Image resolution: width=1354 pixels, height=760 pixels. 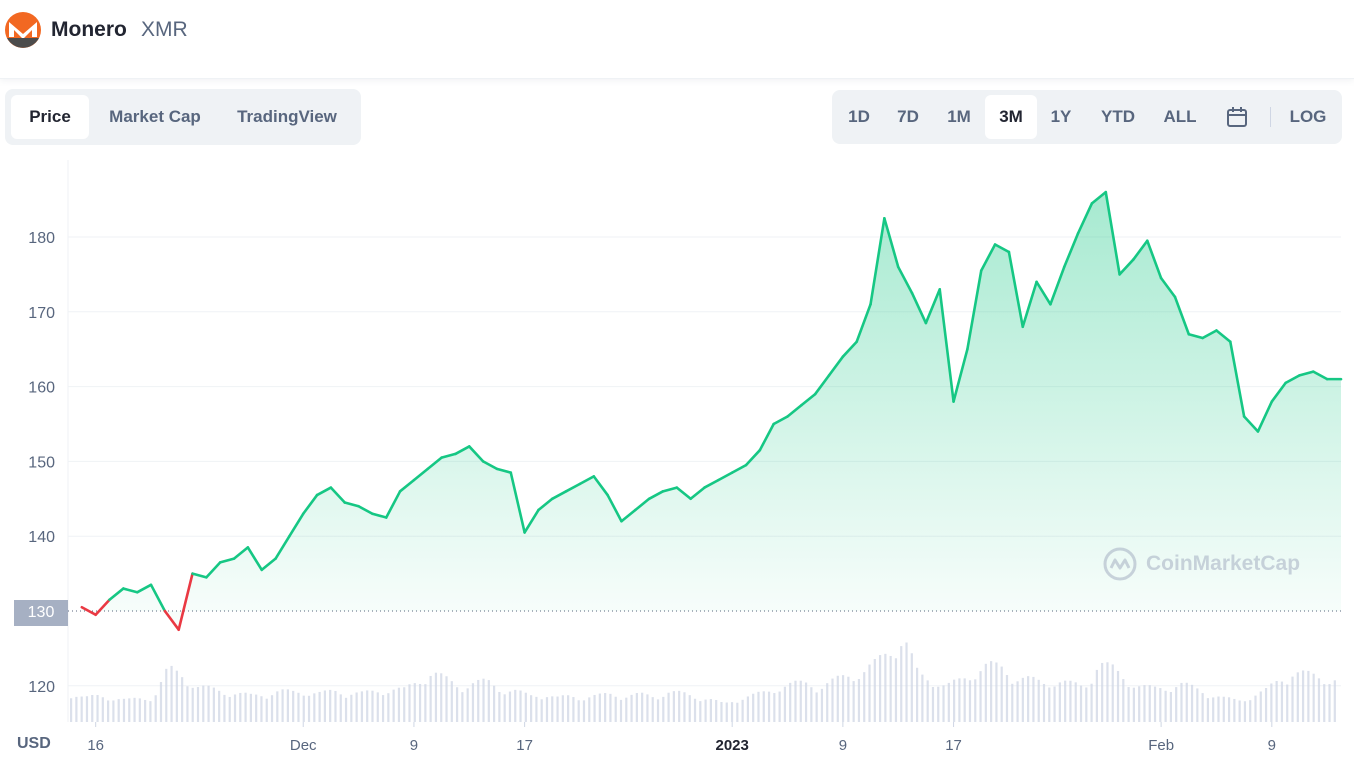 I want to click on range-3m: 3M, so click(x=1011, y=117).